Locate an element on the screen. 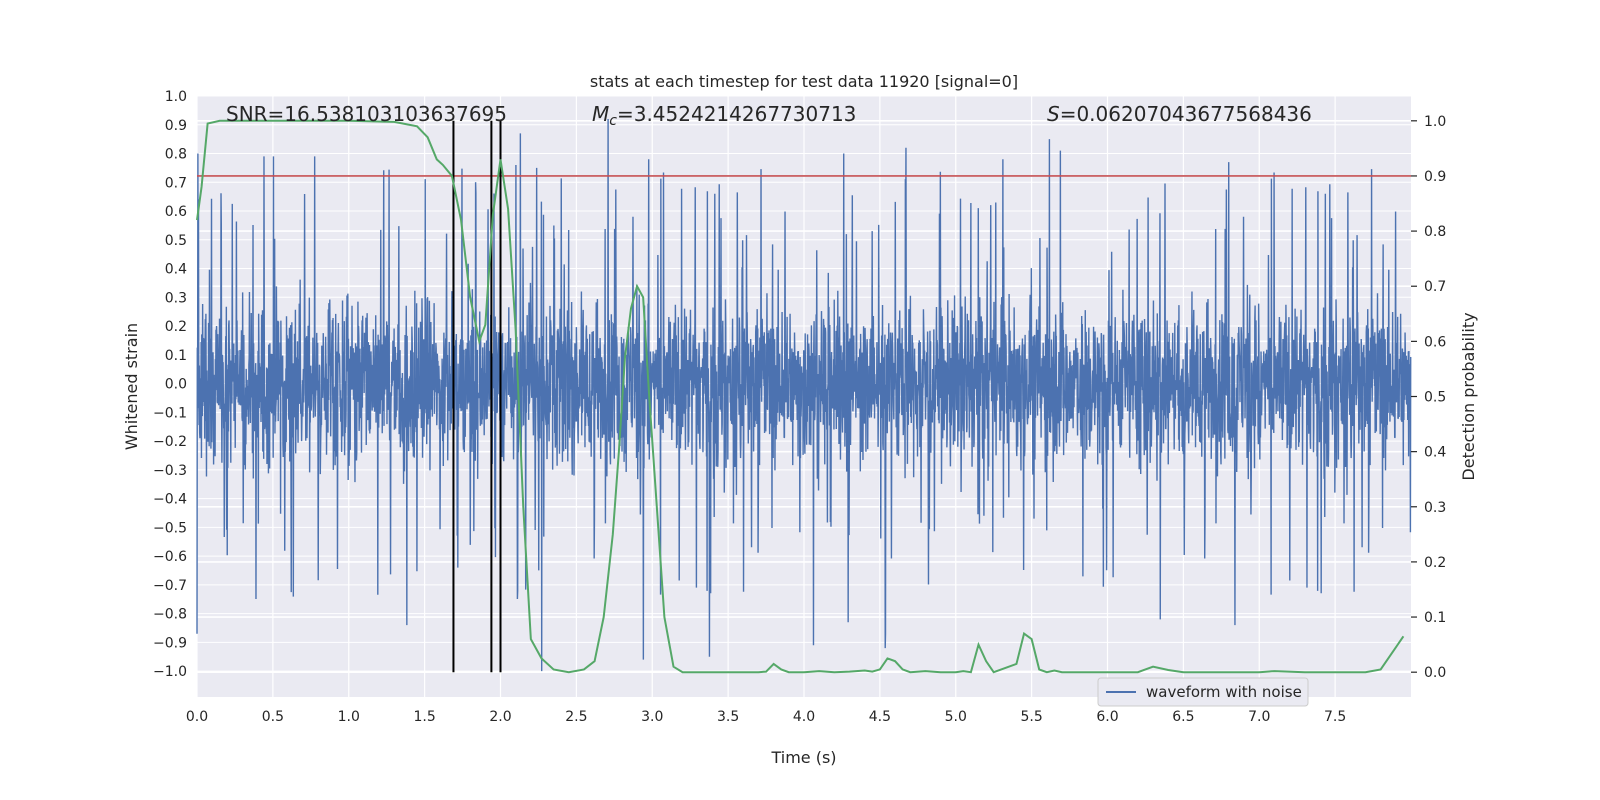 This screenshot has height=800, width=1600. mc-value: =3.4524214267730713 is located at coordinates (736, 114).